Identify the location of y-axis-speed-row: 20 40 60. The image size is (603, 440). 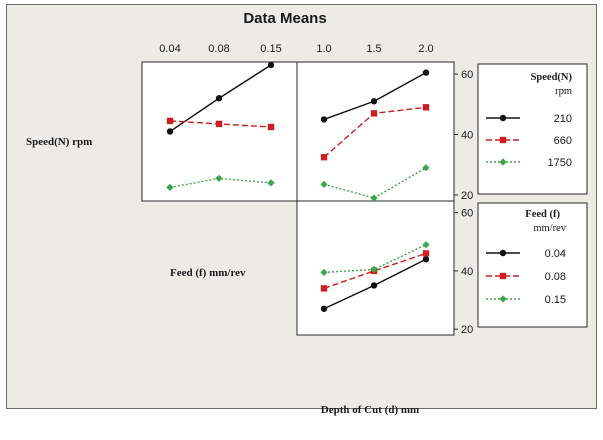
(463, 135).